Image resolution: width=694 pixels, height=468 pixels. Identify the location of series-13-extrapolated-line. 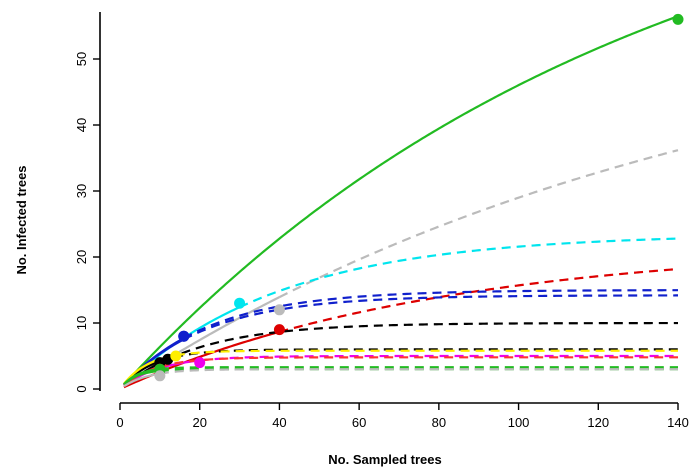
(418, 371).